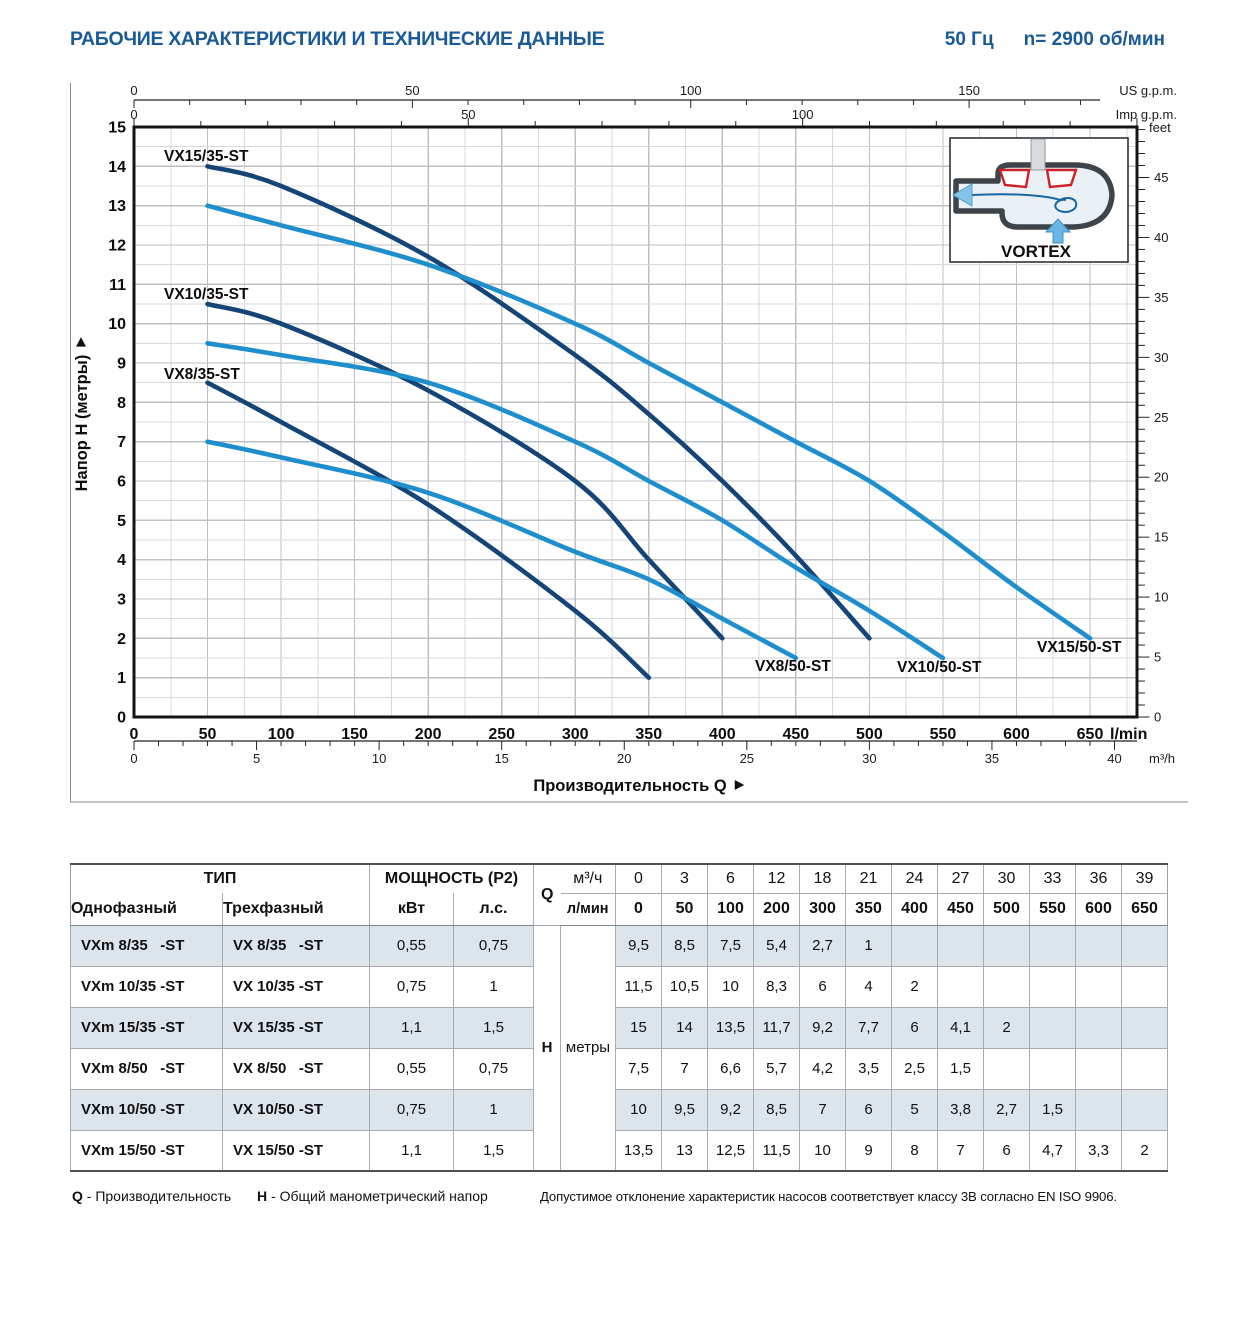  What do you see at coordinates (117, 324) in the screenshot?
I see `meters-tick-label: 10` at bounding box center [117, 324].